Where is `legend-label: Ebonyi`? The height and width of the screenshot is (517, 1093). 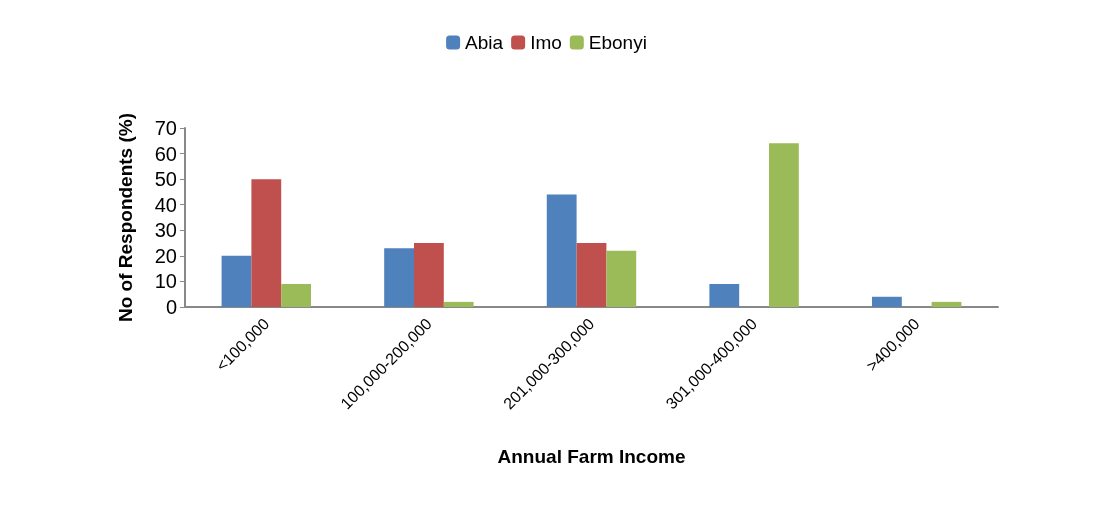
legend-label: Ebonyi is located at coordinates (617, 42).